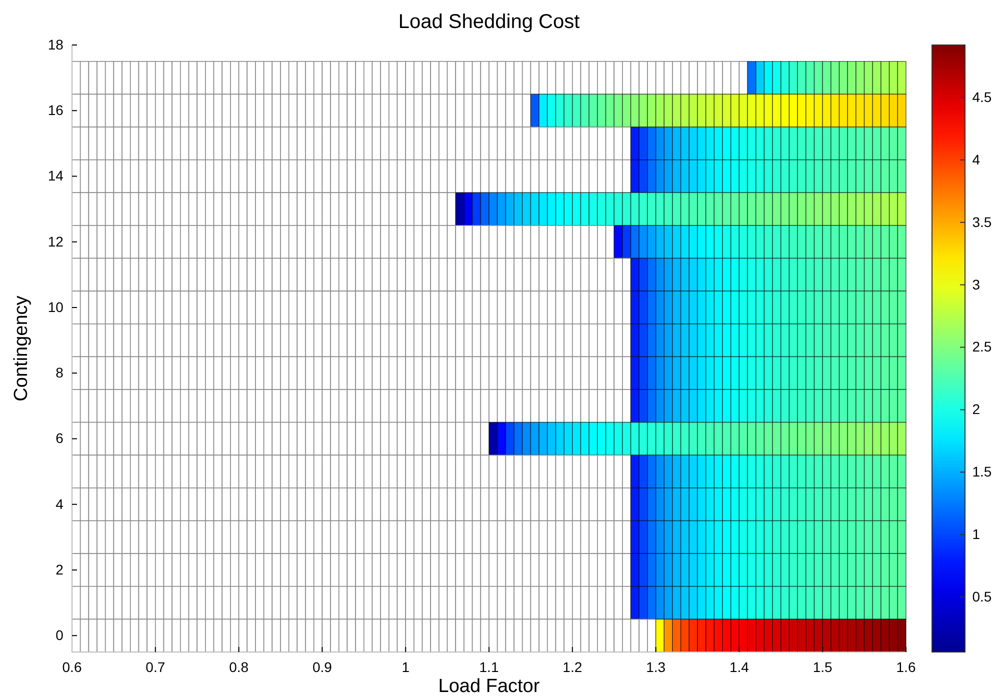 The width and height of the screenshot is (1000, 698). What do you see at coordinates (489, 22) in the screenshot?
I see `chart-title: Load Shedding Cost` at bounding box center [489, 22].